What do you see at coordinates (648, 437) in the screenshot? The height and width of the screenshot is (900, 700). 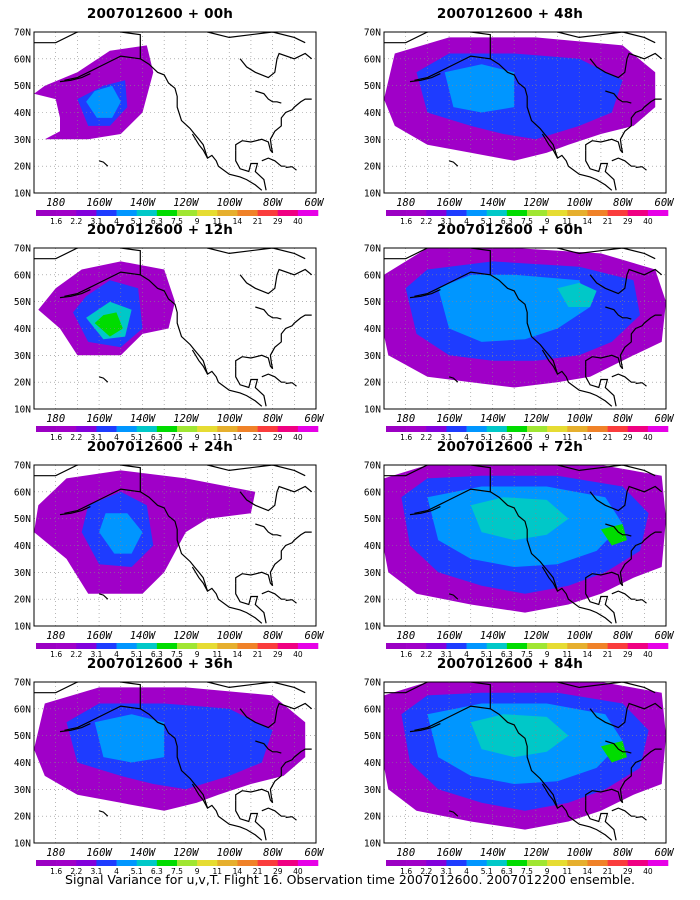 I see `colorbar-label: 40` at bounding box center [648, 437].